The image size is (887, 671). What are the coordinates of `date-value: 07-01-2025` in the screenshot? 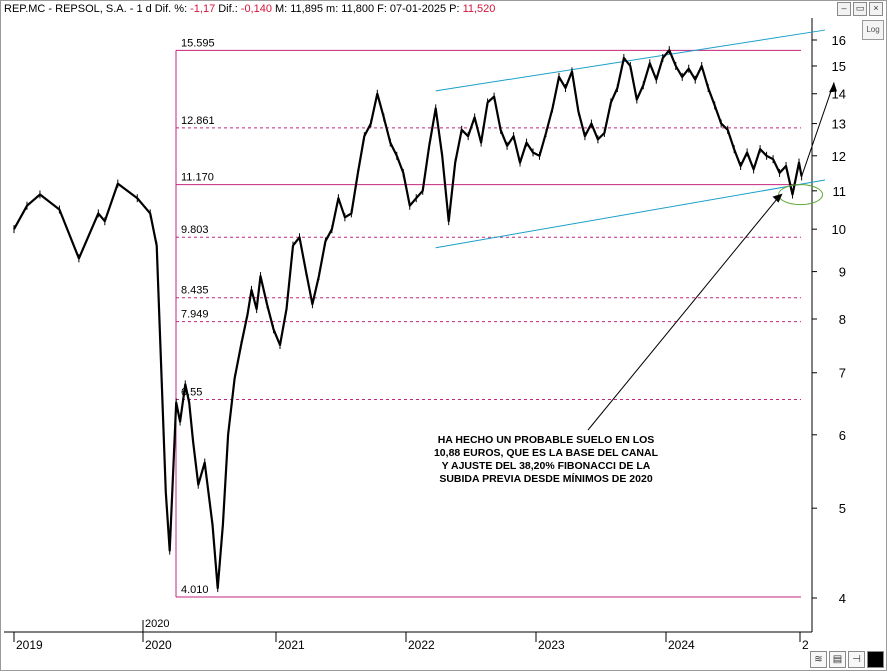 It's located at (418, 9).